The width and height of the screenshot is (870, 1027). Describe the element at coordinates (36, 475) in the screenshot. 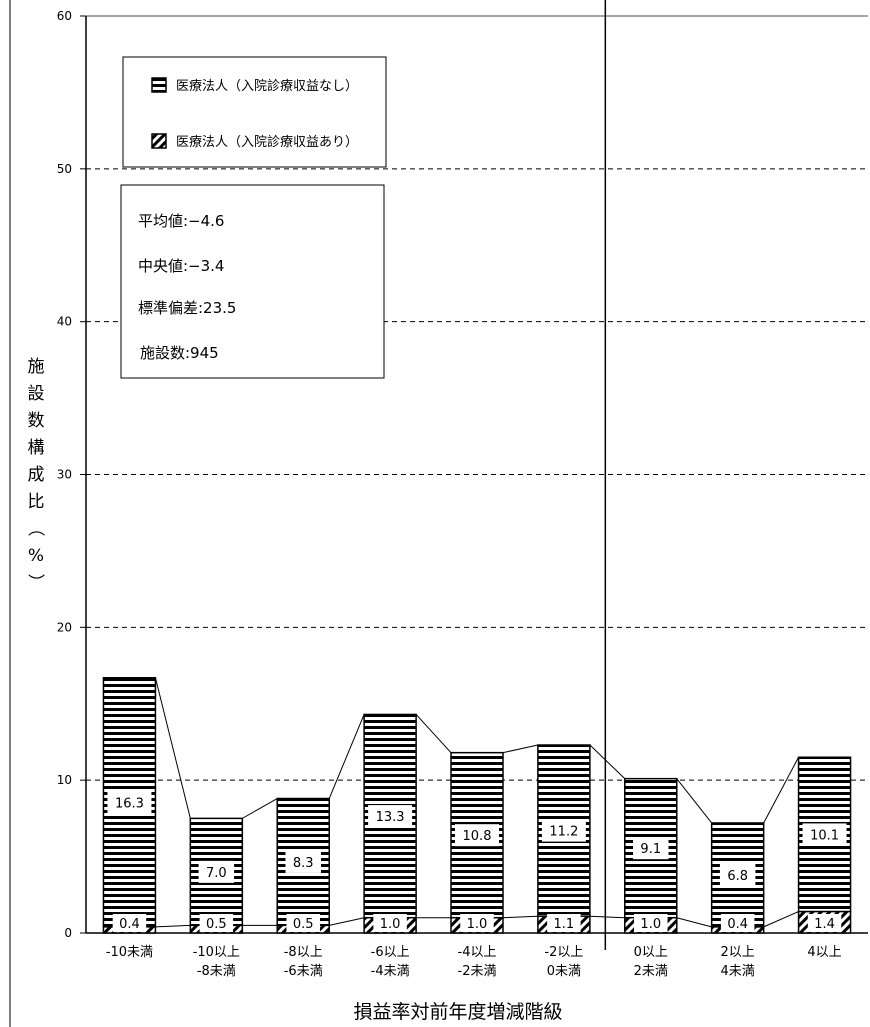

I see `y-axis-label-char: 成` at that location.